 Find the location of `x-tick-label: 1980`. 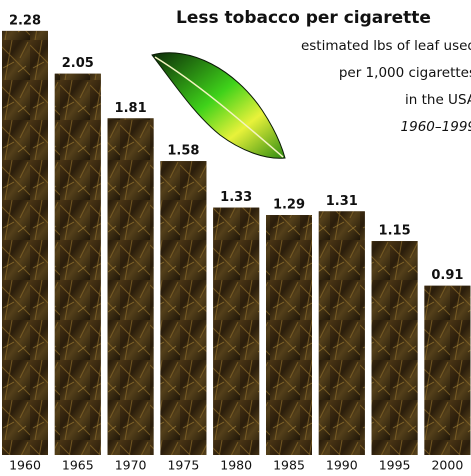

x-tick-label: 1980 is located at coordinates (236, 465).